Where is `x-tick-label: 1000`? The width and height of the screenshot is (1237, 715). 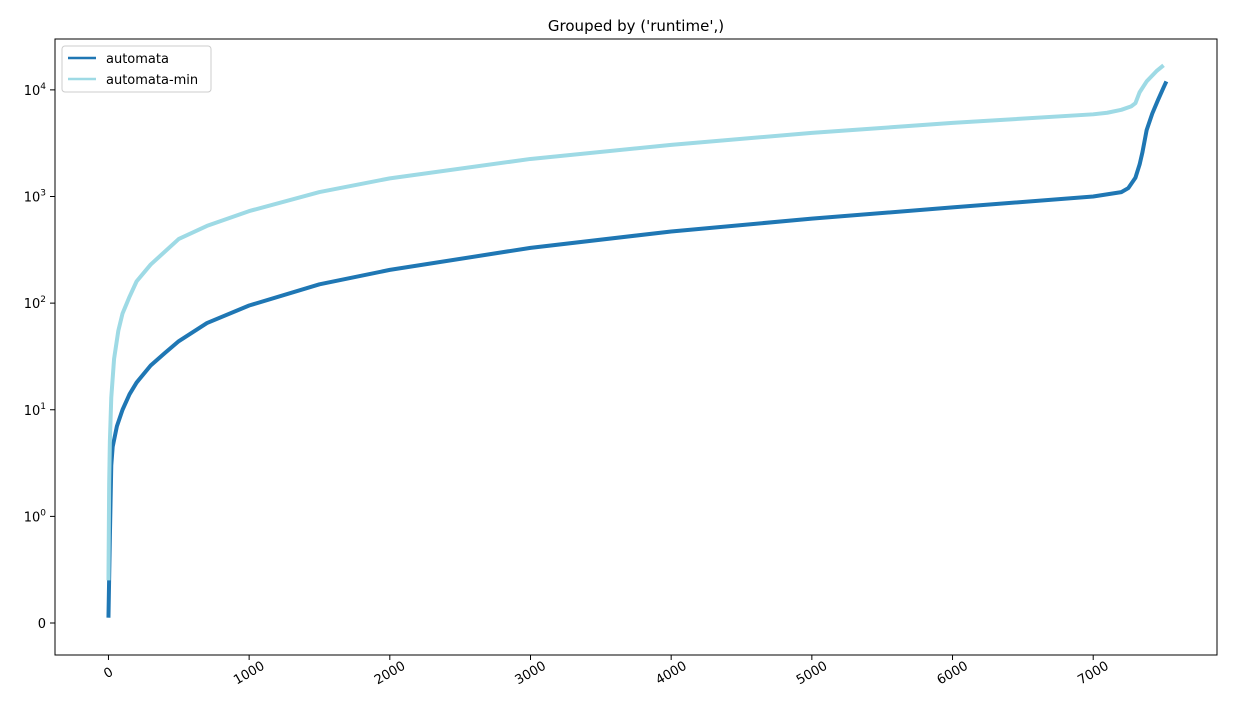 x-tick-label: 1000 is located at coordinates (249, 674).